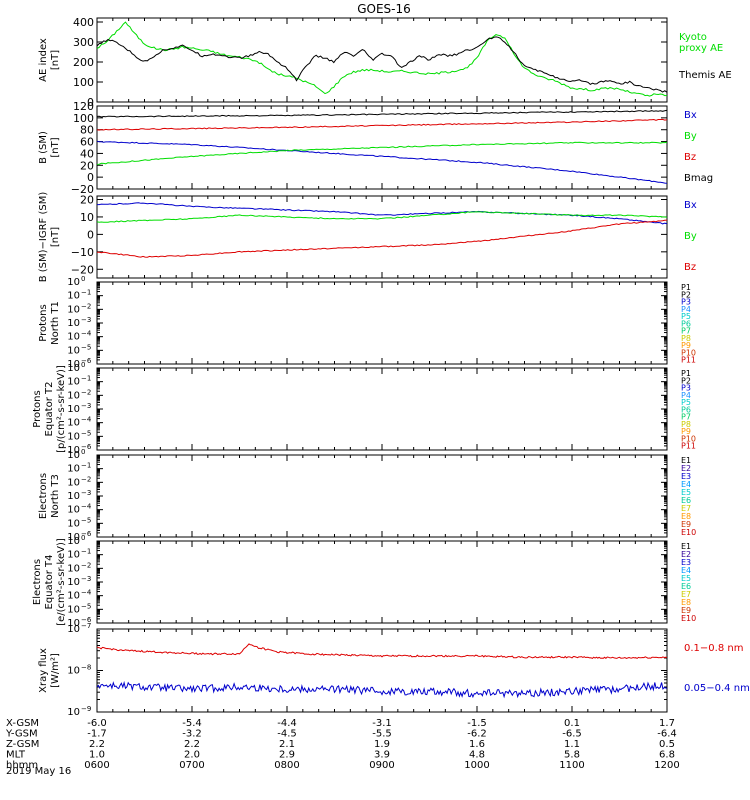 This screenshot has height=800, width=750. Describe the element at coordinates (287, 744) in the screenshot. I see `x-tick-label: 2.1` at that location.